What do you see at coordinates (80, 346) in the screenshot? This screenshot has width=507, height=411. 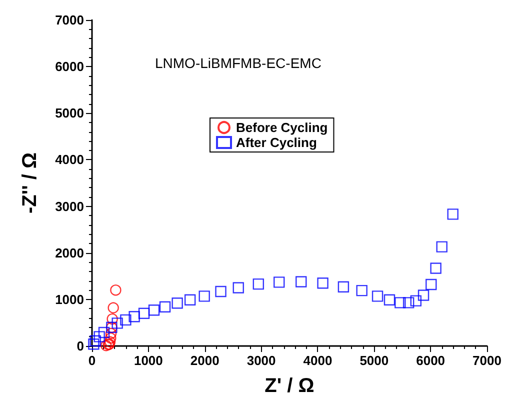 I see `y-tick-label: 0` at bounding box center [80, 346].